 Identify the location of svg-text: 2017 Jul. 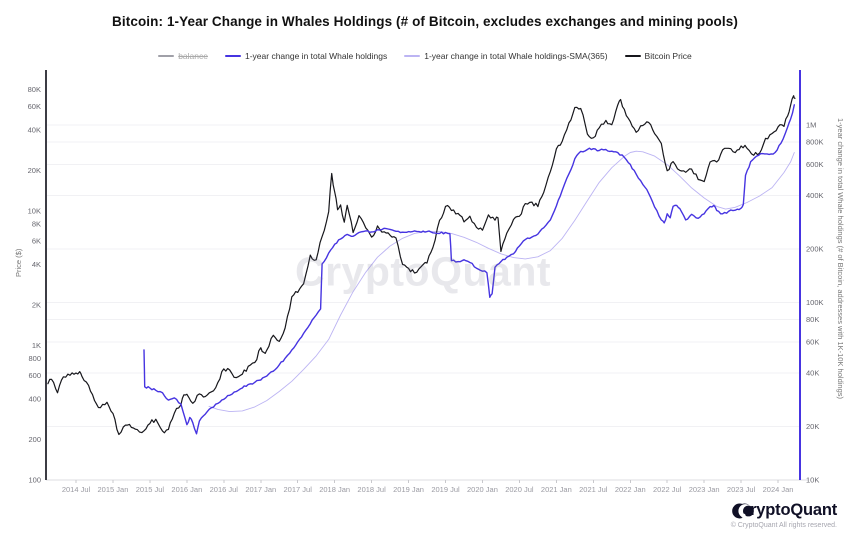
(298, 489).